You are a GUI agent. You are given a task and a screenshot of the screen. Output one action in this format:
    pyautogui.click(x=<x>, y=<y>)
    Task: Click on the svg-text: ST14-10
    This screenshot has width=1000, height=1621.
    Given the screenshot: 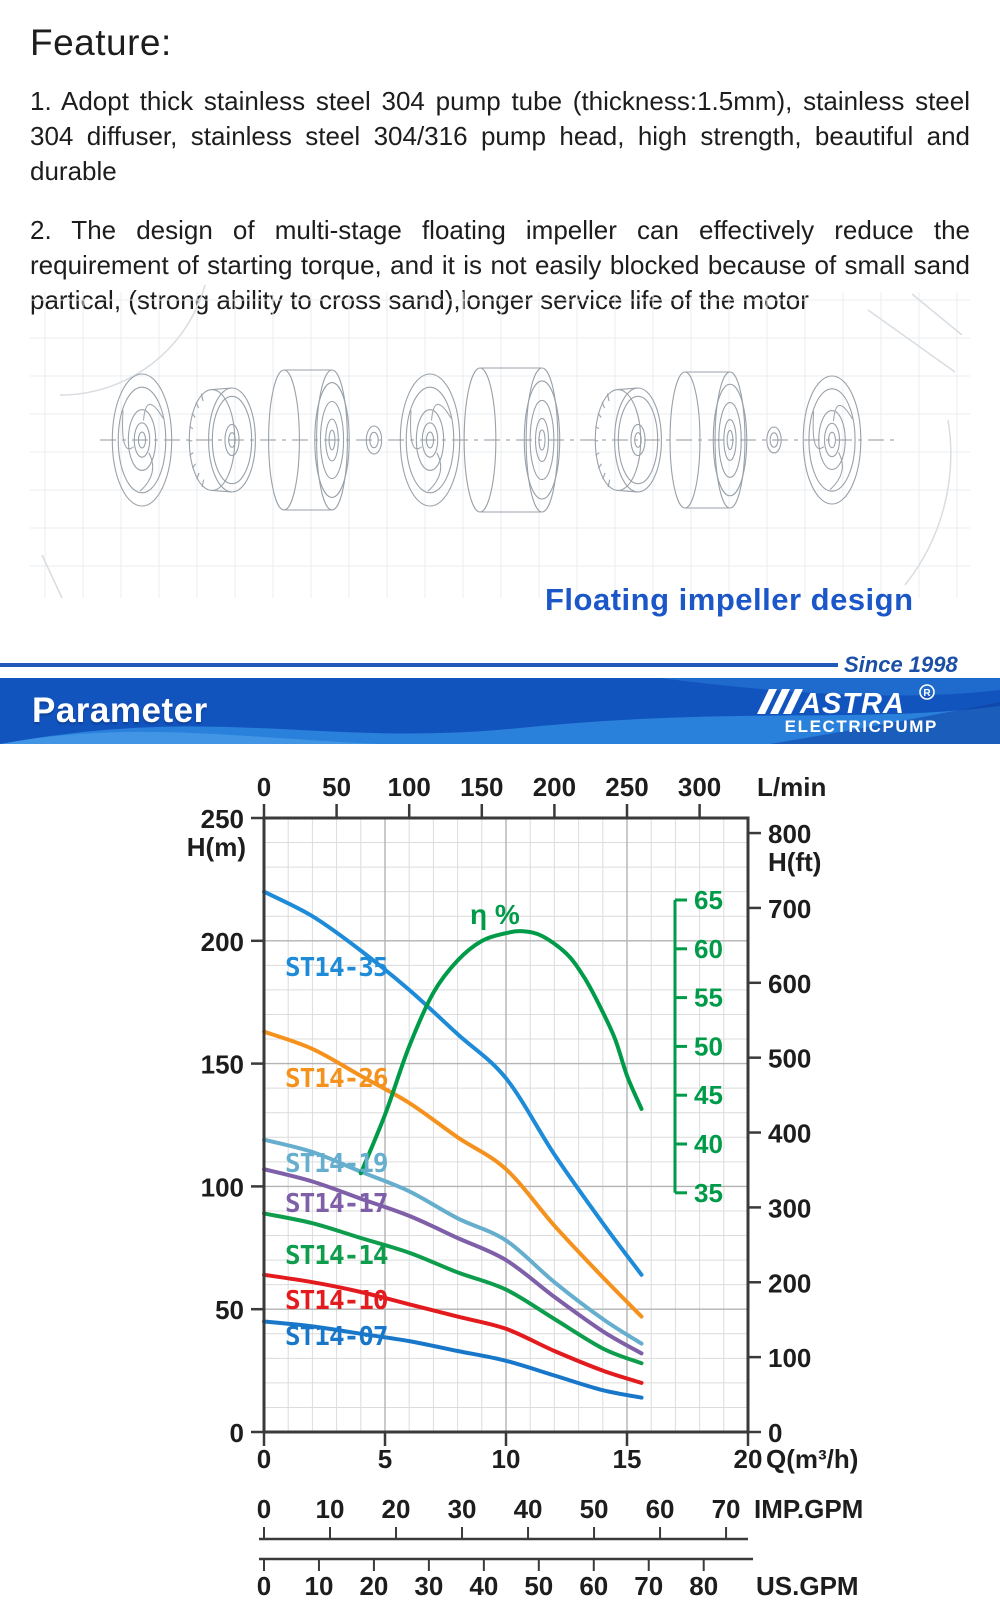 What is the action you would take?
    pyautogui.click(x=336, y=1301)
    